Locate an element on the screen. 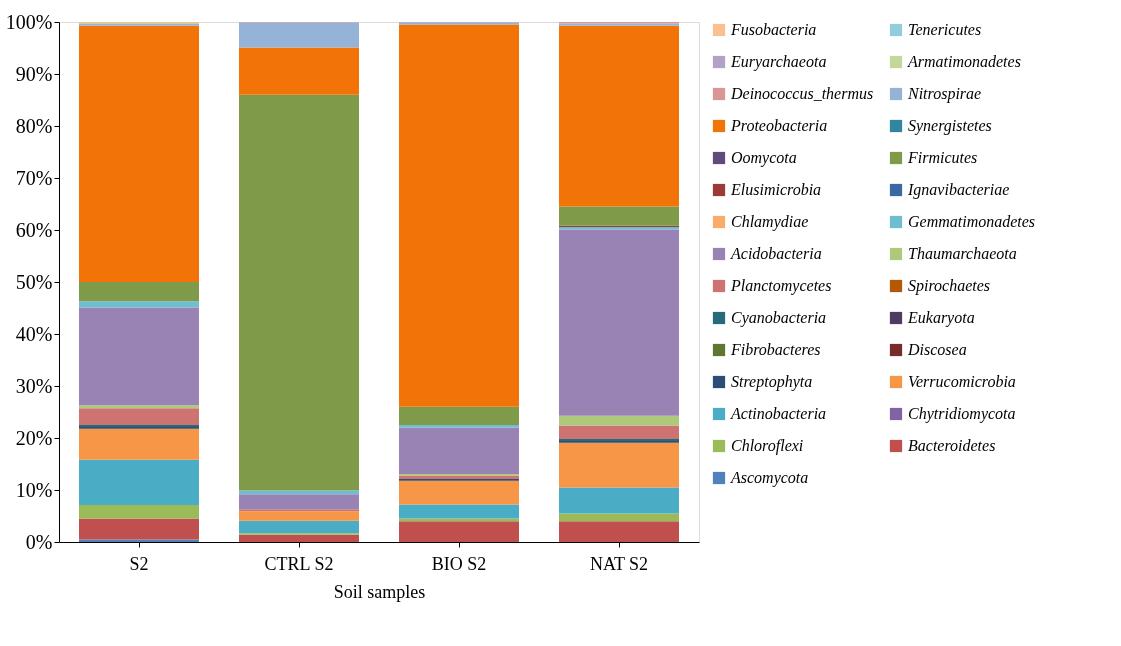  legend-label: Deinococcus_thermus is located at coordinates (802, 93).